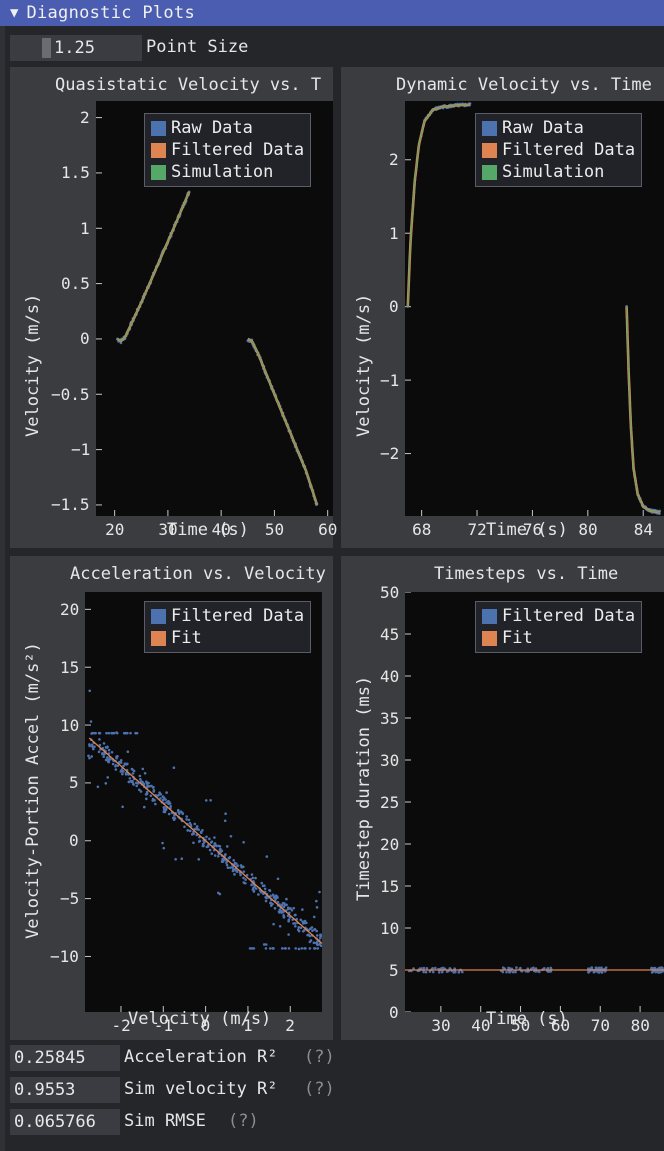 The width and height of the screenshot is (664, 1151). Describe the element at coordinates (33, 790) in the screenshot. I see `y-axis-label-text: Velocity-Portion Accel (m/s²)` at that location.